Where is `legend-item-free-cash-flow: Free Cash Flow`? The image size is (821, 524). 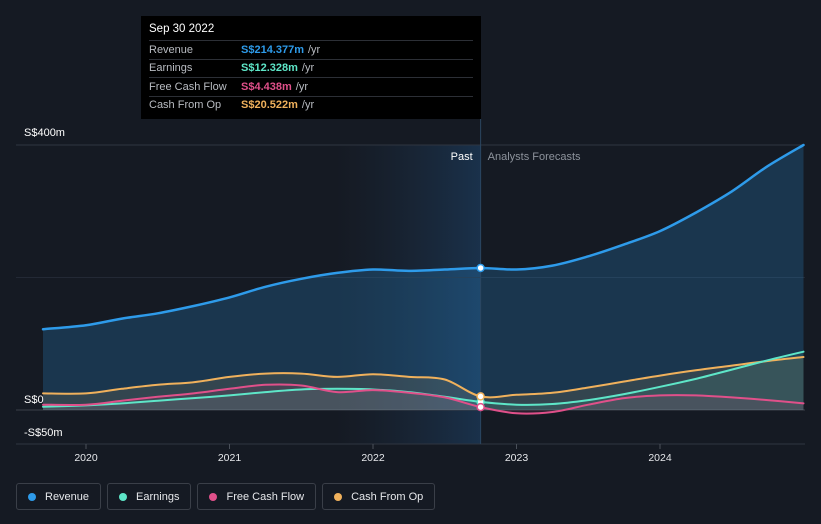 legend-item-free-cash-flow: Free Cash Flow is located at coordinates (257, 496).